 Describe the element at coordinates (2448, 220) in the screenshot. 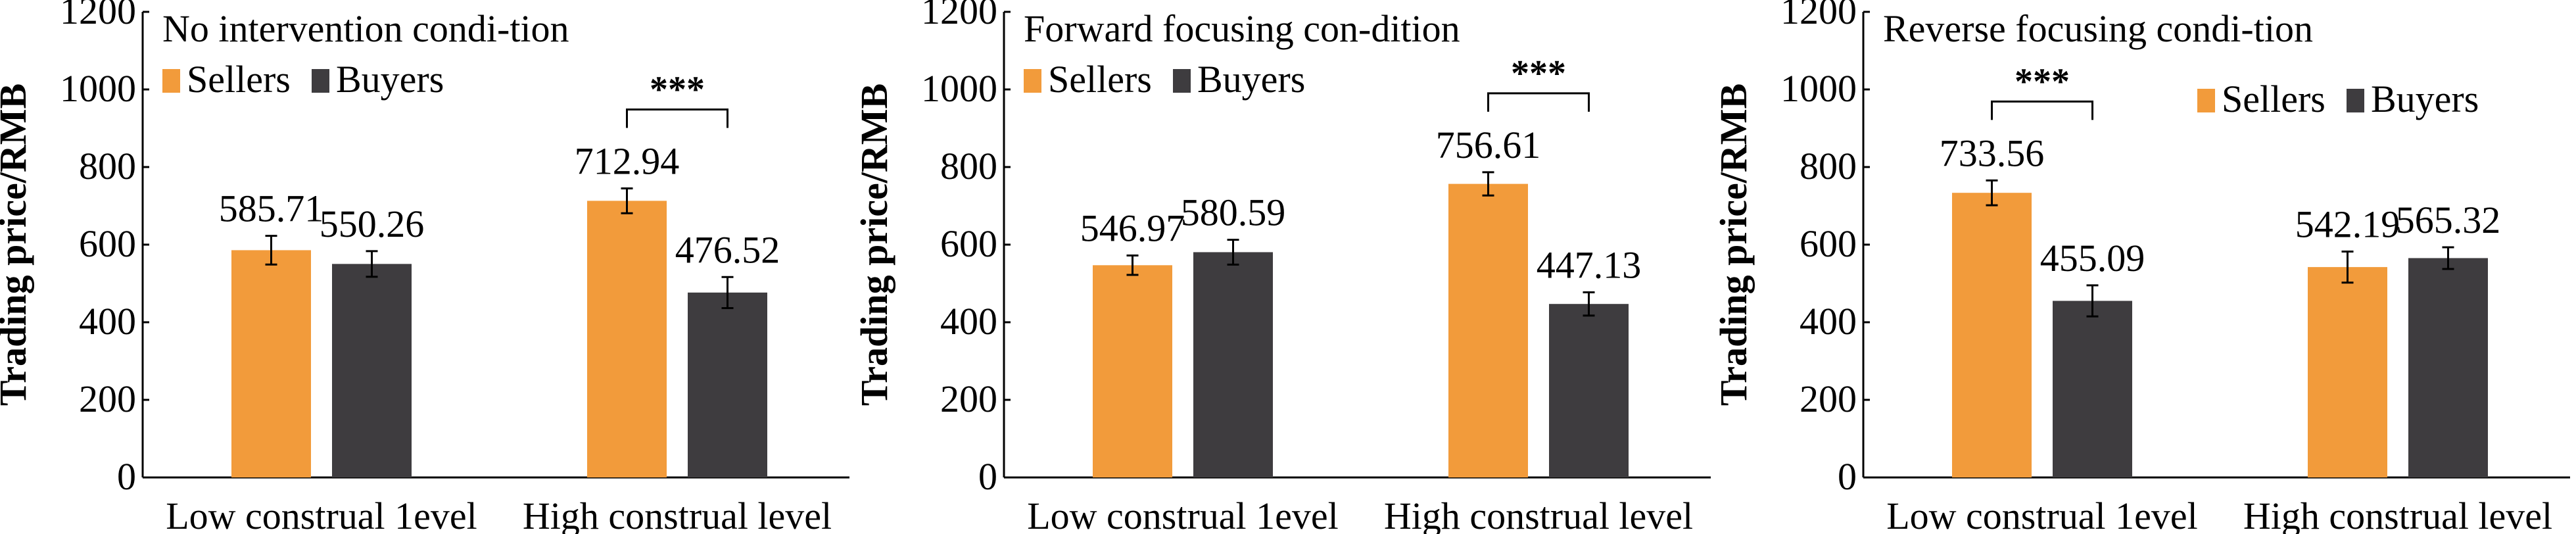

I see `data-label: 565.32` at that location.